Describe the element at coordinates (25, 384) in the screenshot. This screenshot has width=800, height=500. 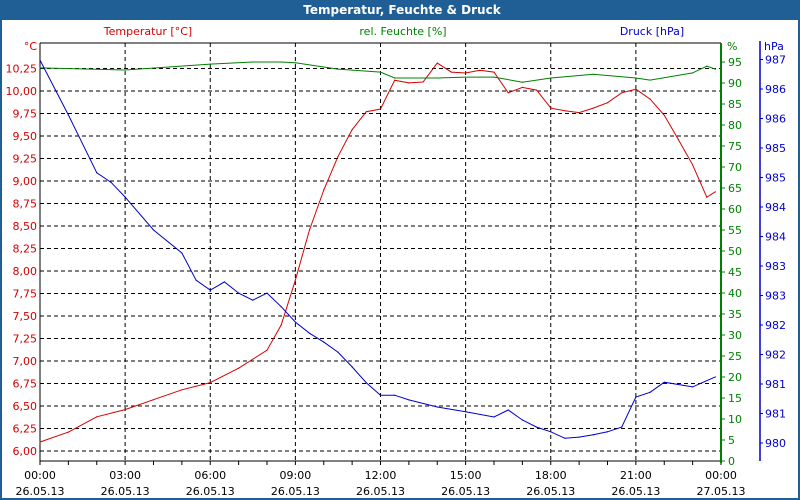
I see `temperature-tick-label: 6,75` at that location.